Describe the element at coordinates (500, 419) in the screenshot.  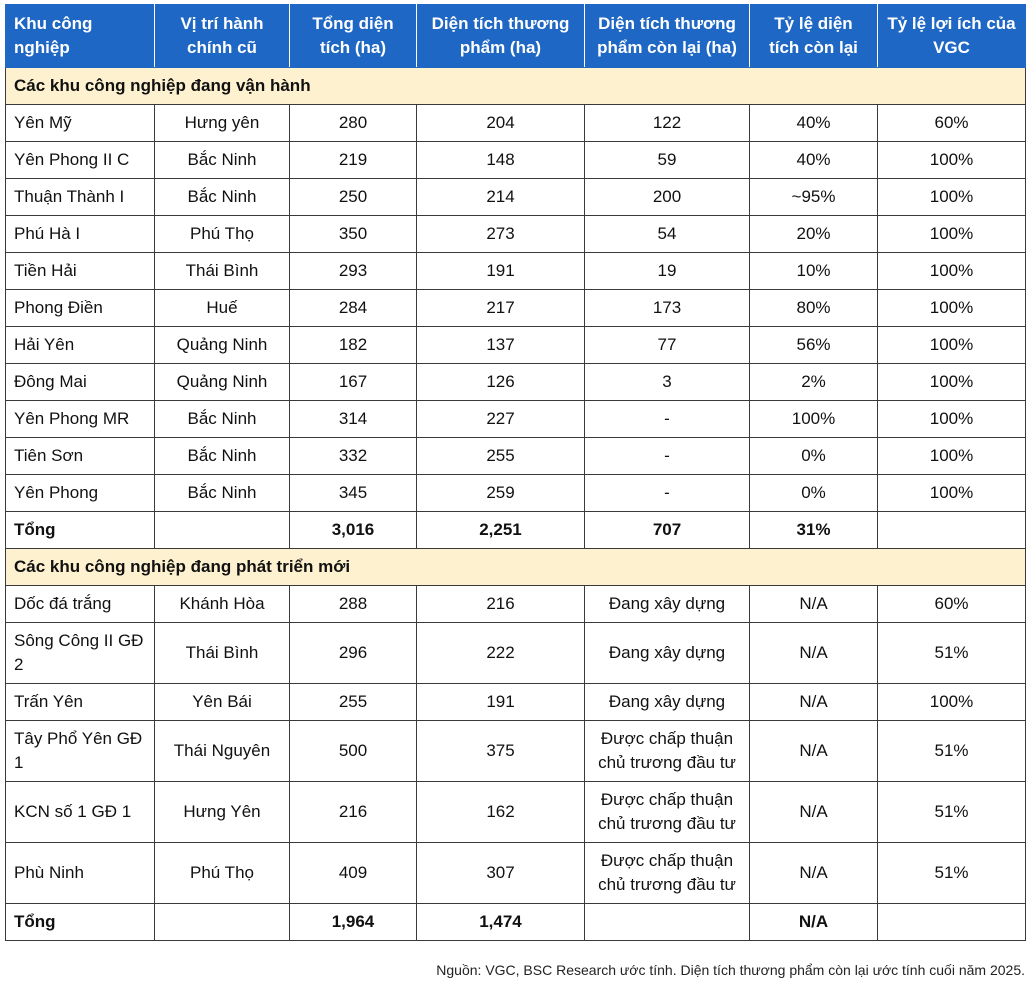
I see `table-cell: 227` at that location.